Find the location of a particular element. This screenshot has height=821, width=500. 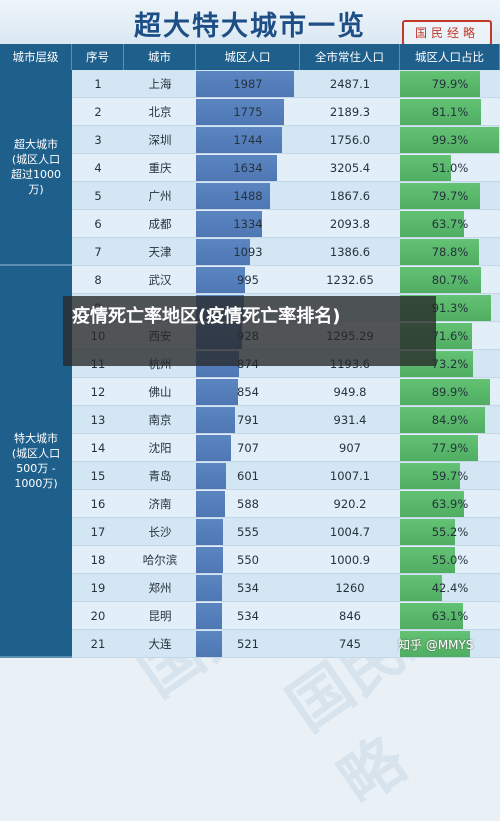

row-urban-pop: 1744 is located at coordinates (248, 140).